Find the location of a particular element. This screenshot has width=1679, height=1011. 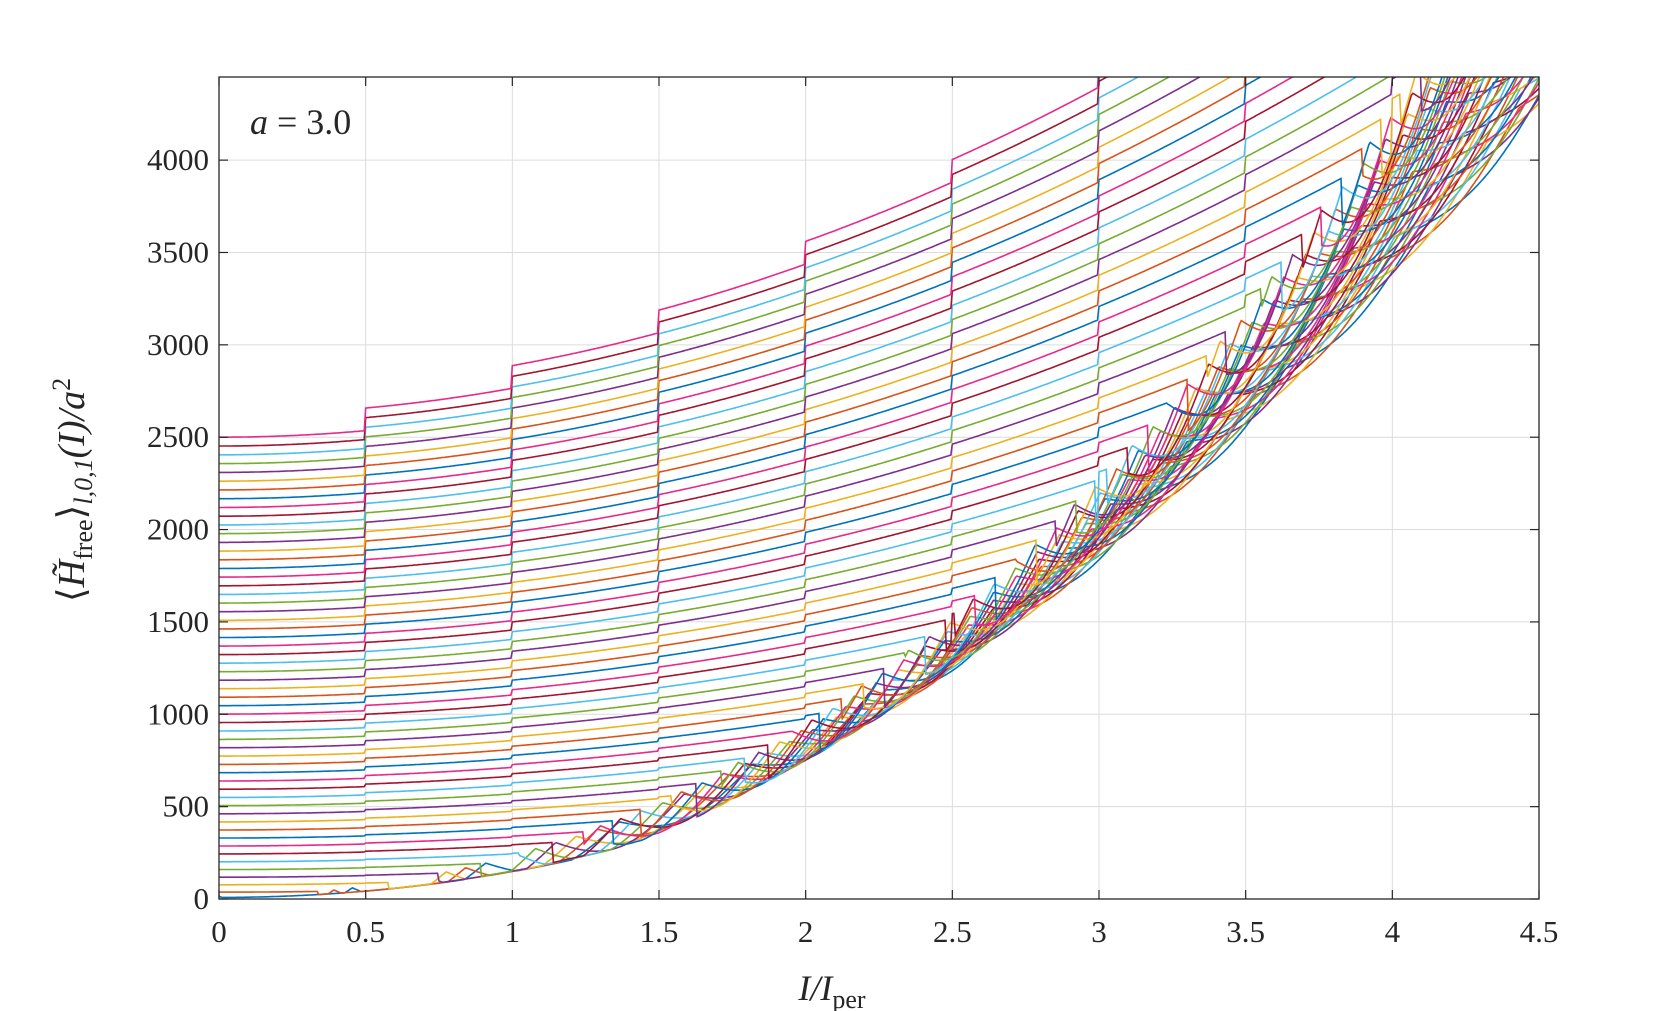

y-label-close: ⟩ is located at coordinates (72, 512).